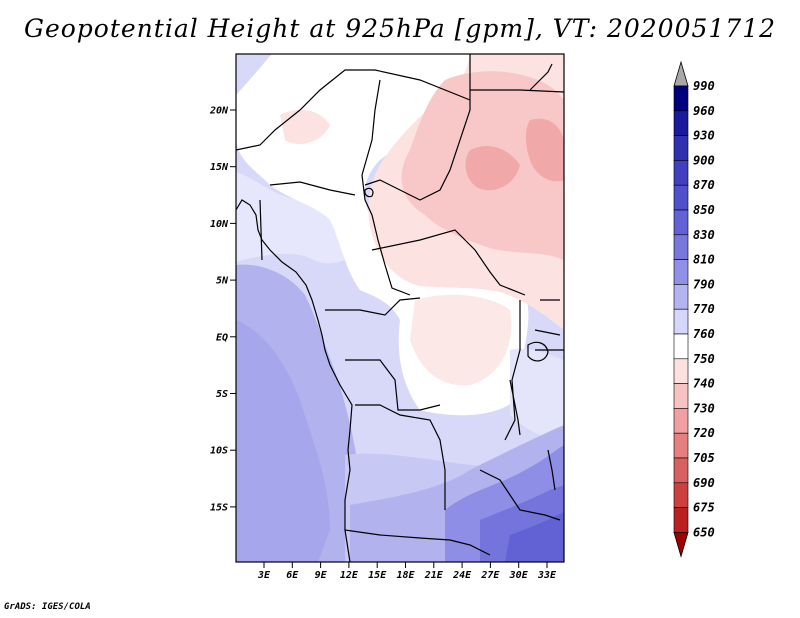 This screenshot has width=800, height=618. What do you see at coordinates (349, 575) in the screenshot?
I see `lon-label: 12E` at bounding box center [349, 575].